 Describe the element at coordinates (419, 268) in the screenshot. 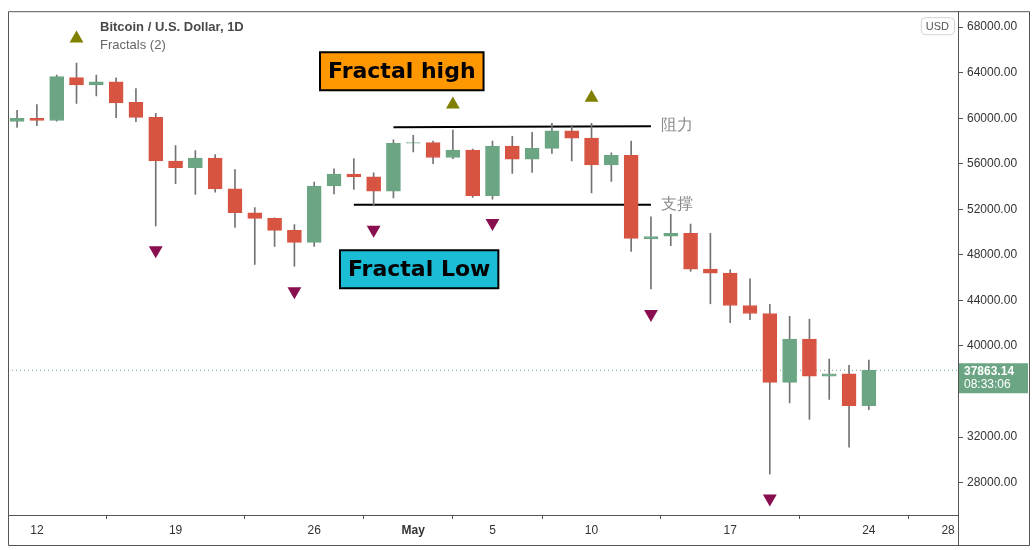

I see `annotation: Fractal Low` at that location.